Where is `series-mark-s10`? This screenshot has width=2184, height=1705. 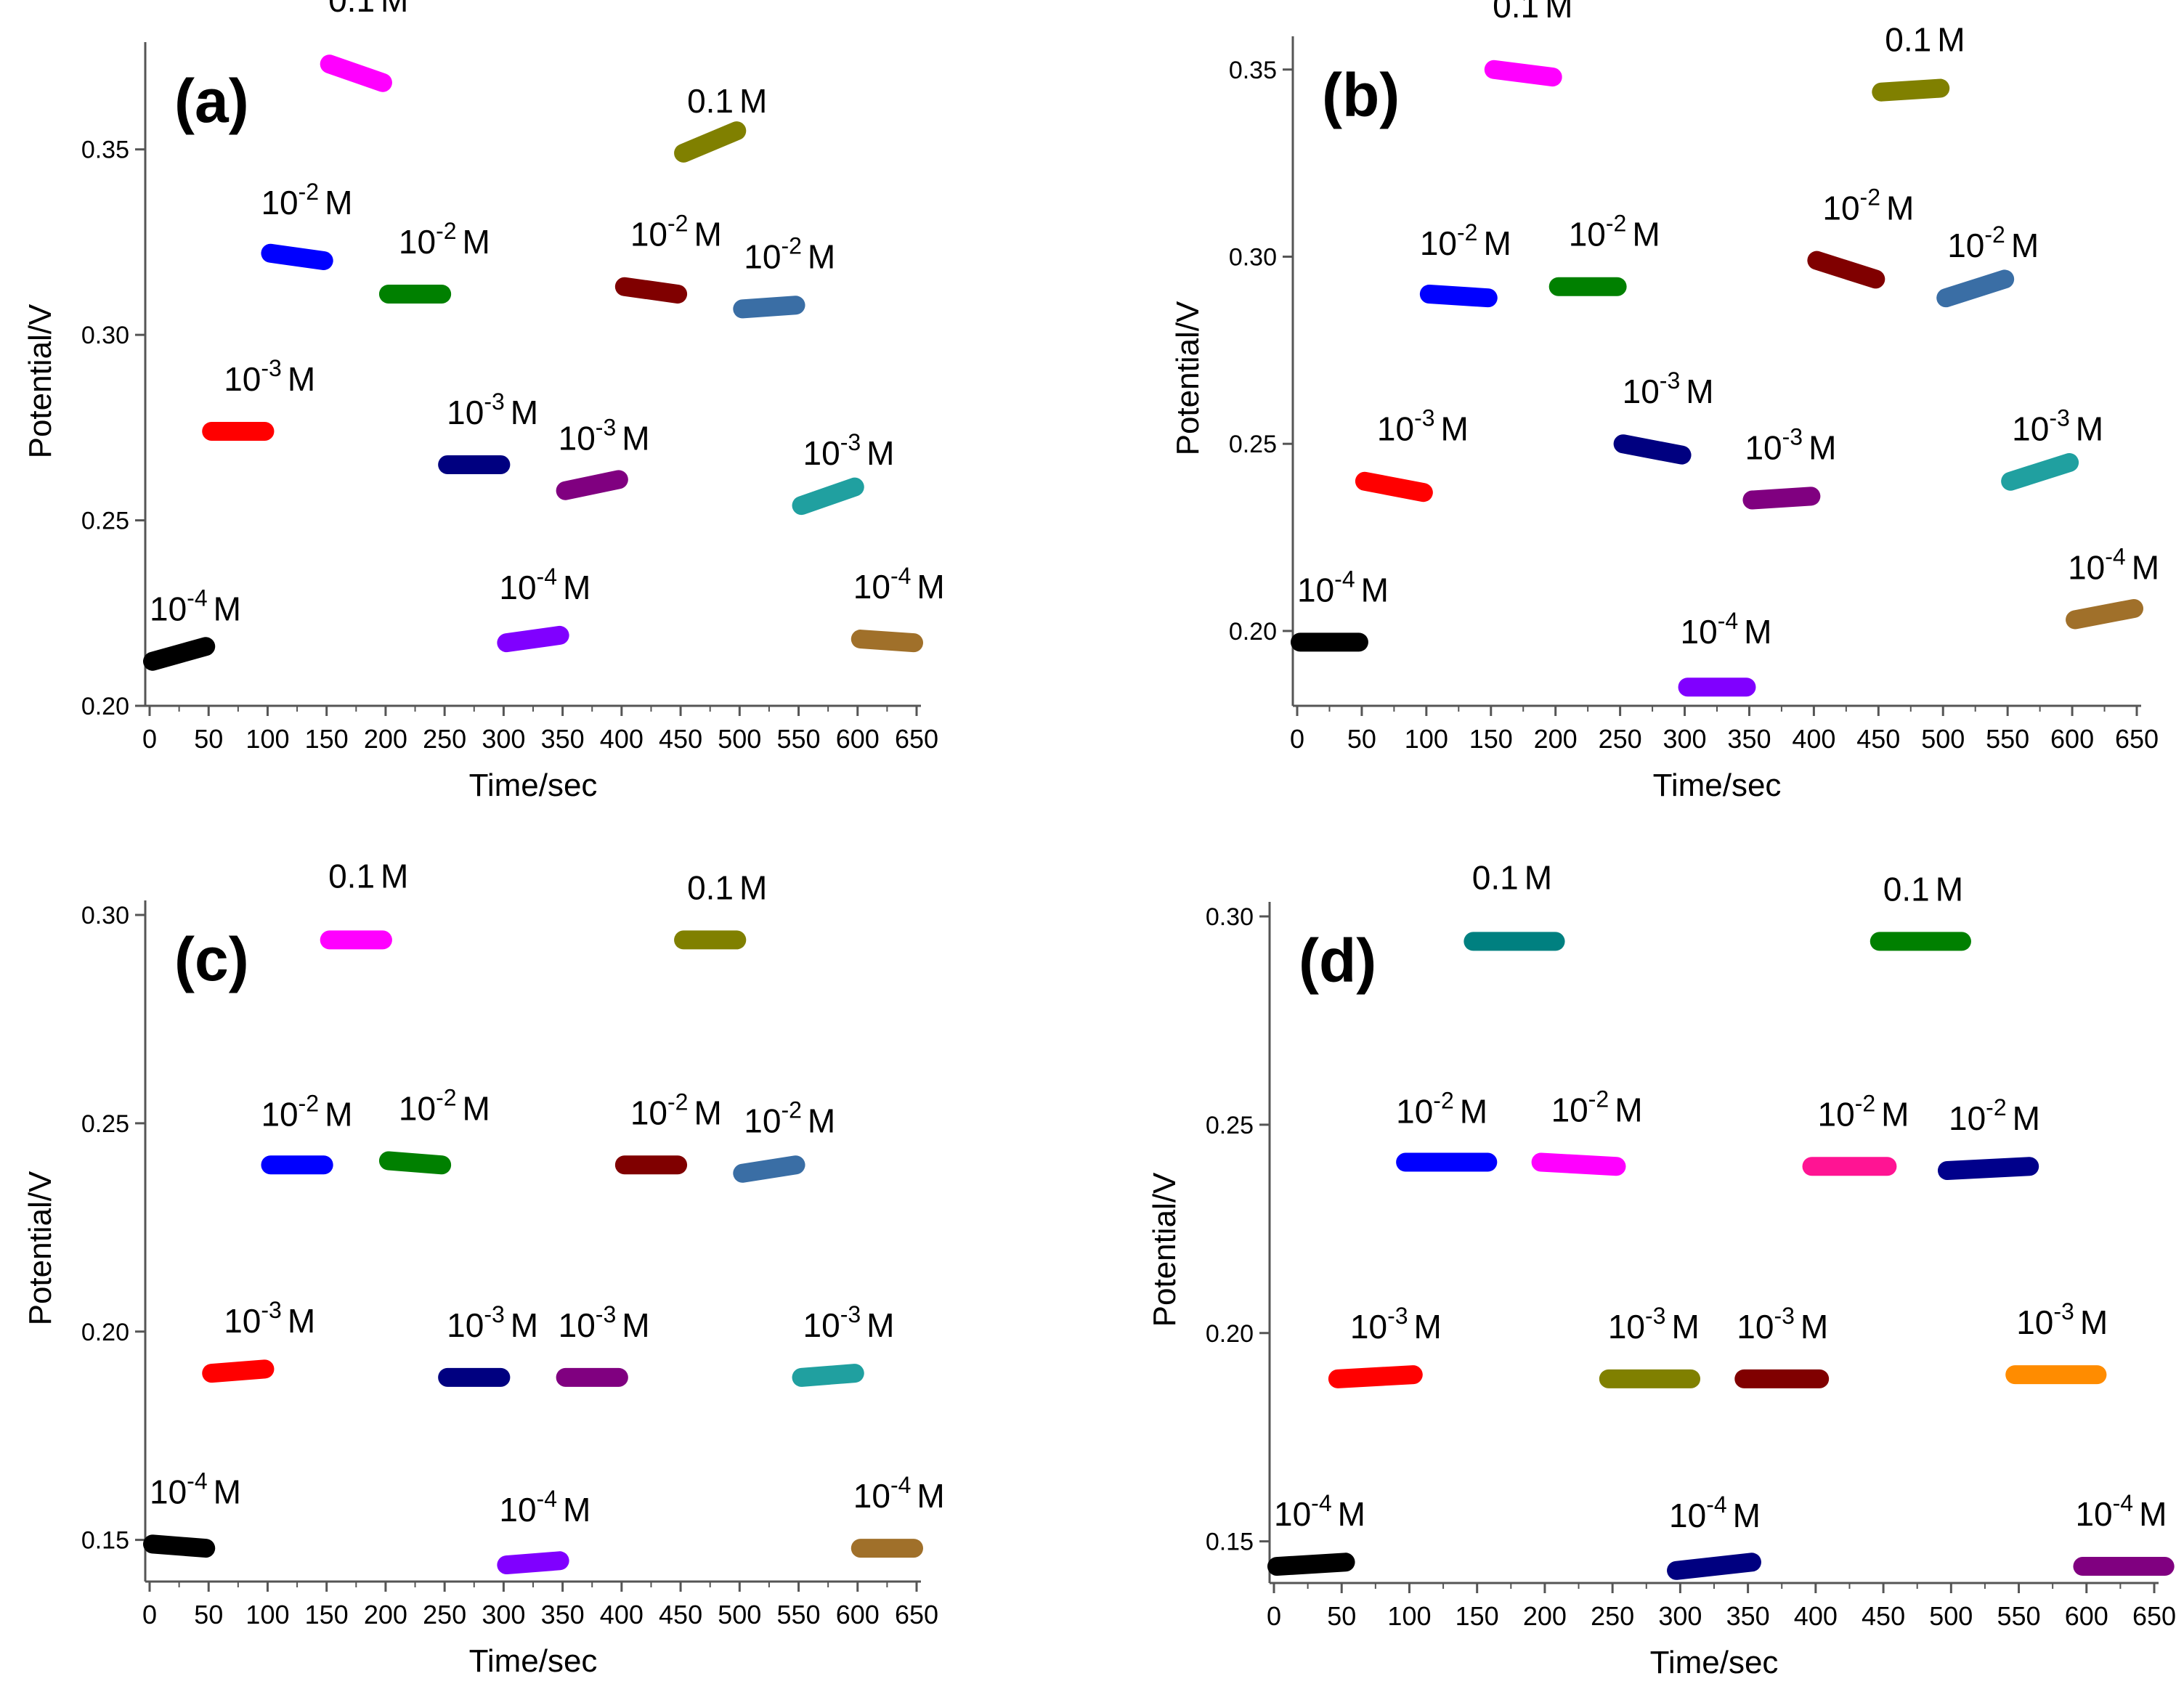 series-mark-s10 is located at coordinates (1911, 90).